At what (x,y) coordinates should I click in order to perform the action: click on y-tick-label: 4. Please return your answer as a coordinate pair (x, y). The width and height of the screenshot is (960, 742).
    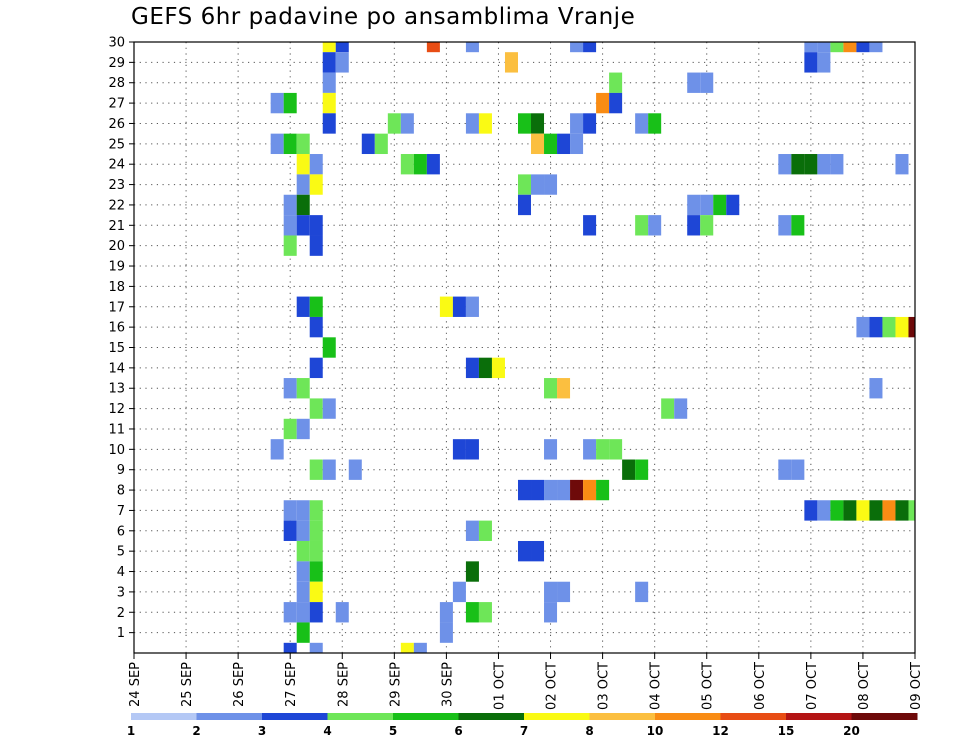
    Looking at the image, I should click on (121, 572).